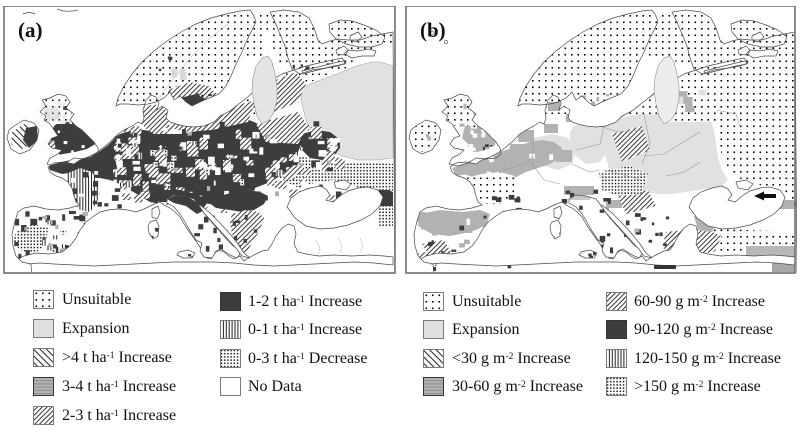  What do you see at coordinates (433, 30) in the screenshot?
I see `svg-text: (b)` at bounding box center [433, 30].